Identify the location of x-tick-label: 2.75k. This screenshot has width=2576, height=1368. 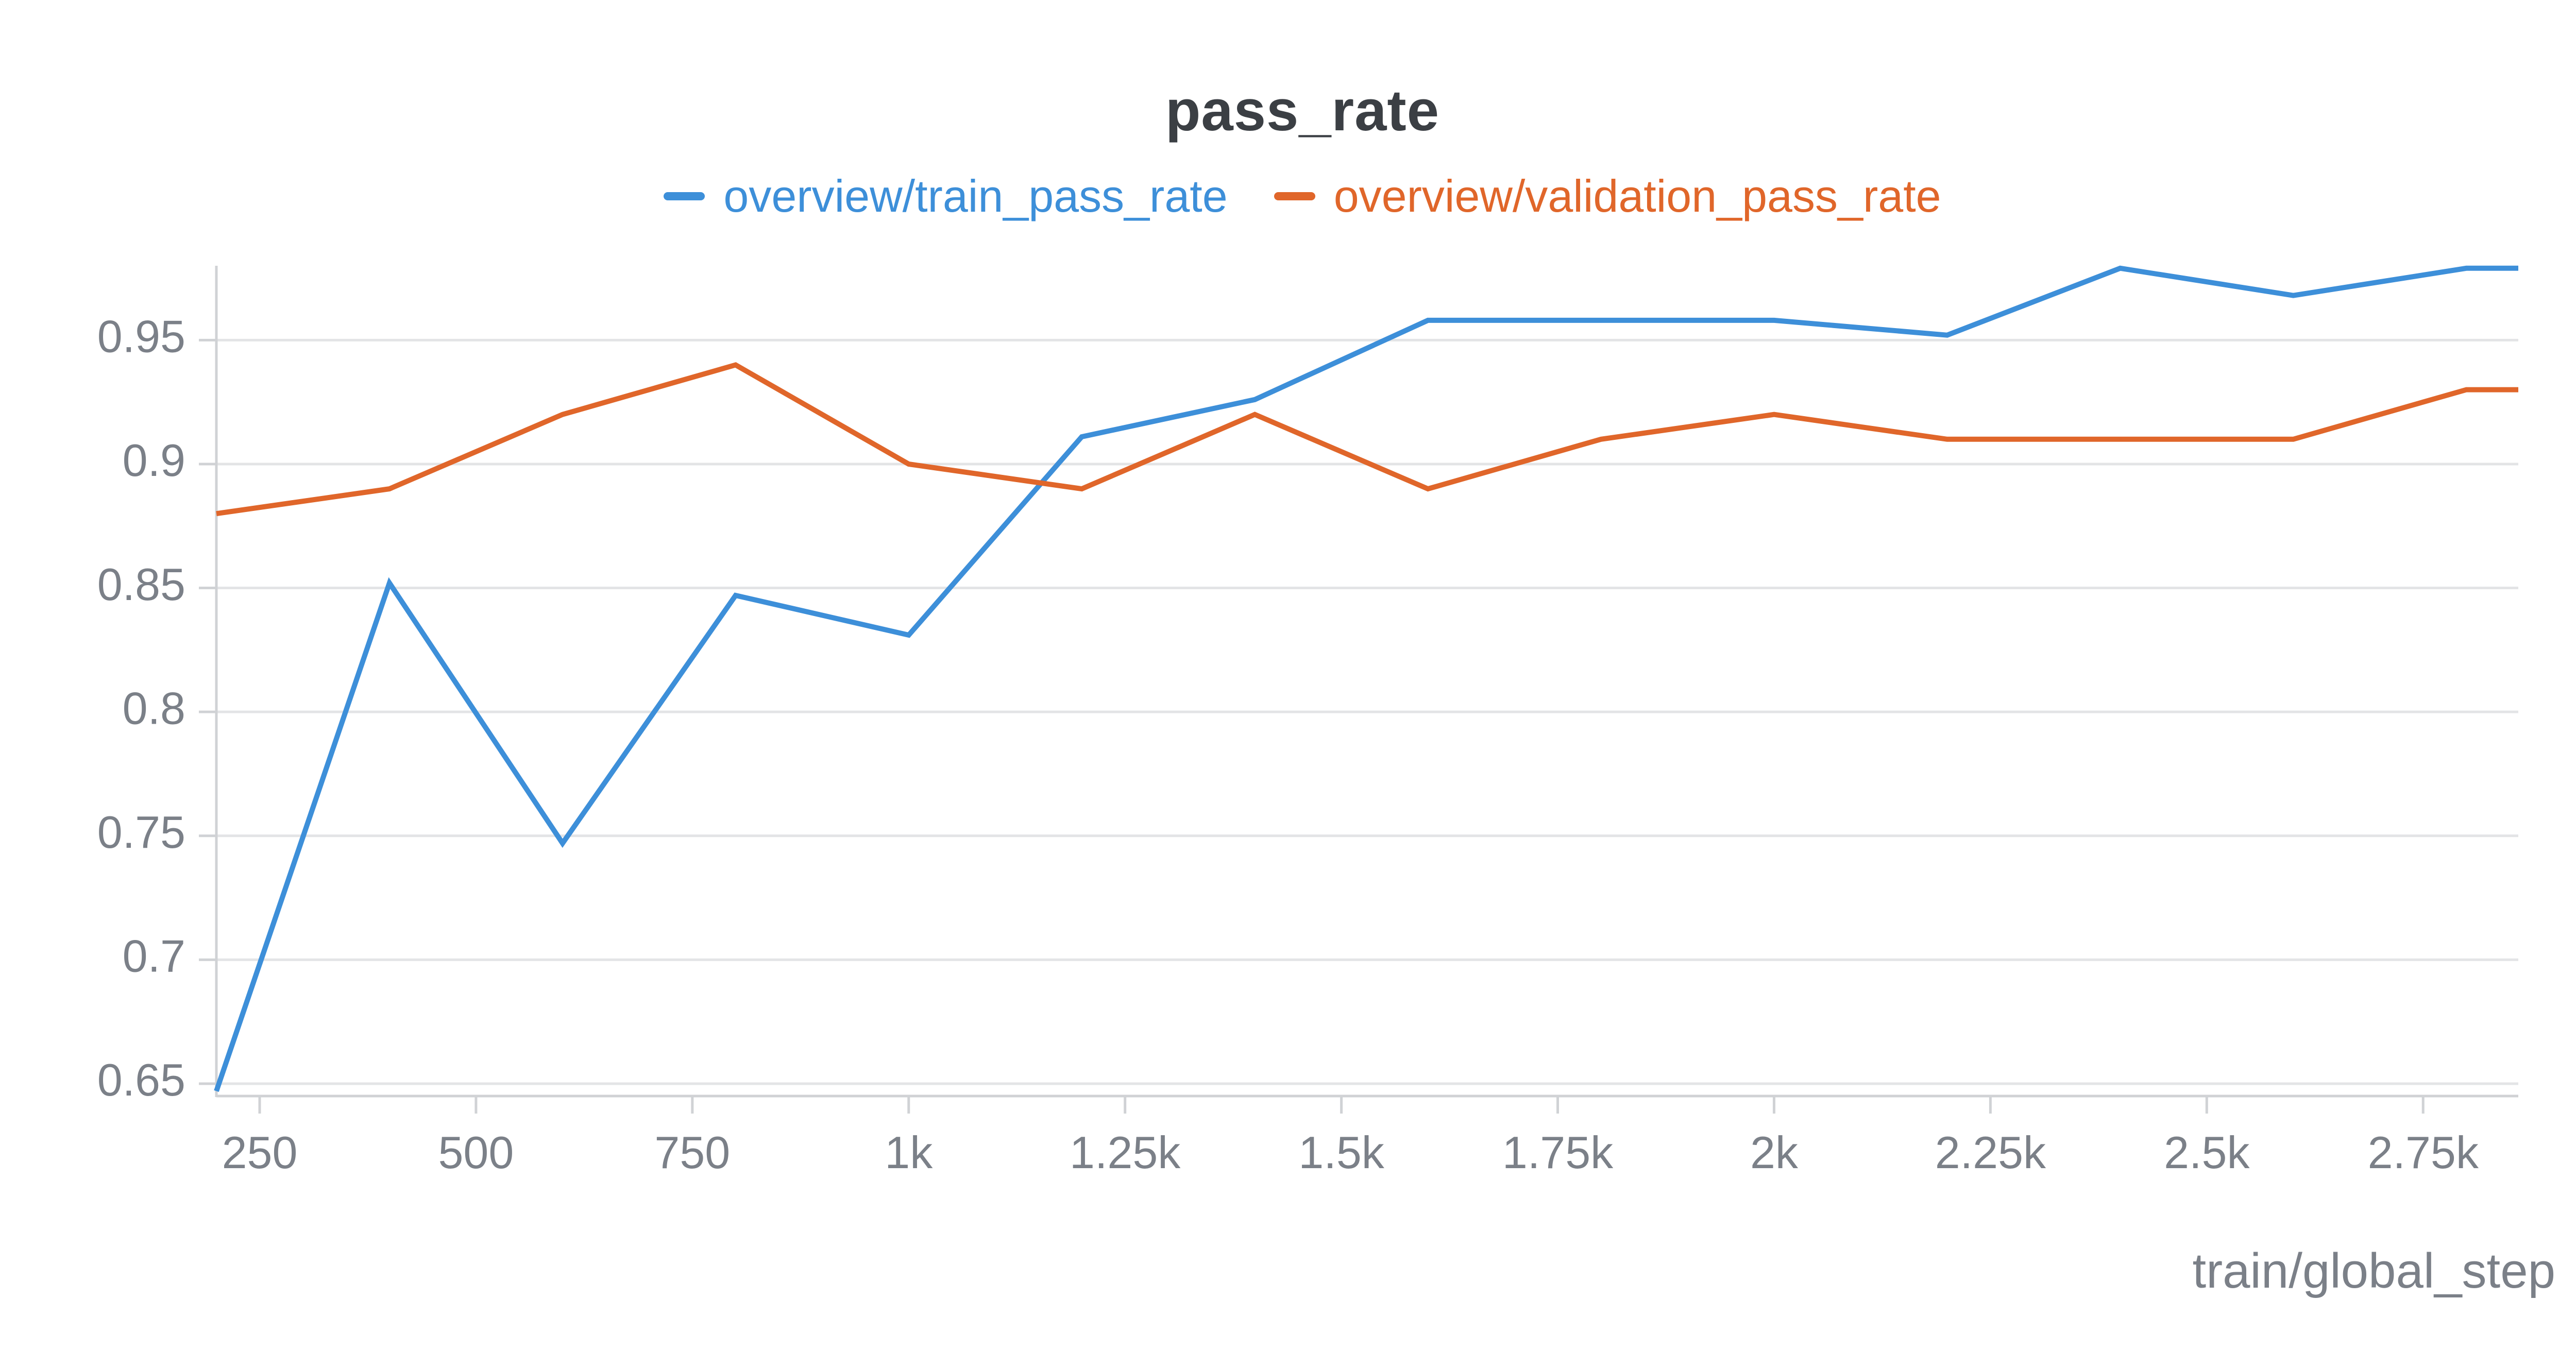
(2423, 1152).